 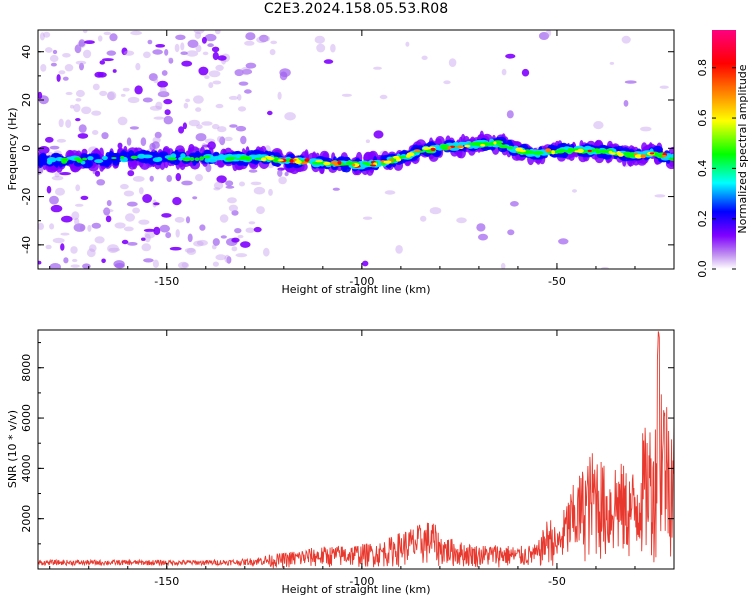 I want to click on colorbar-gradient, so click(x=724, y=149).